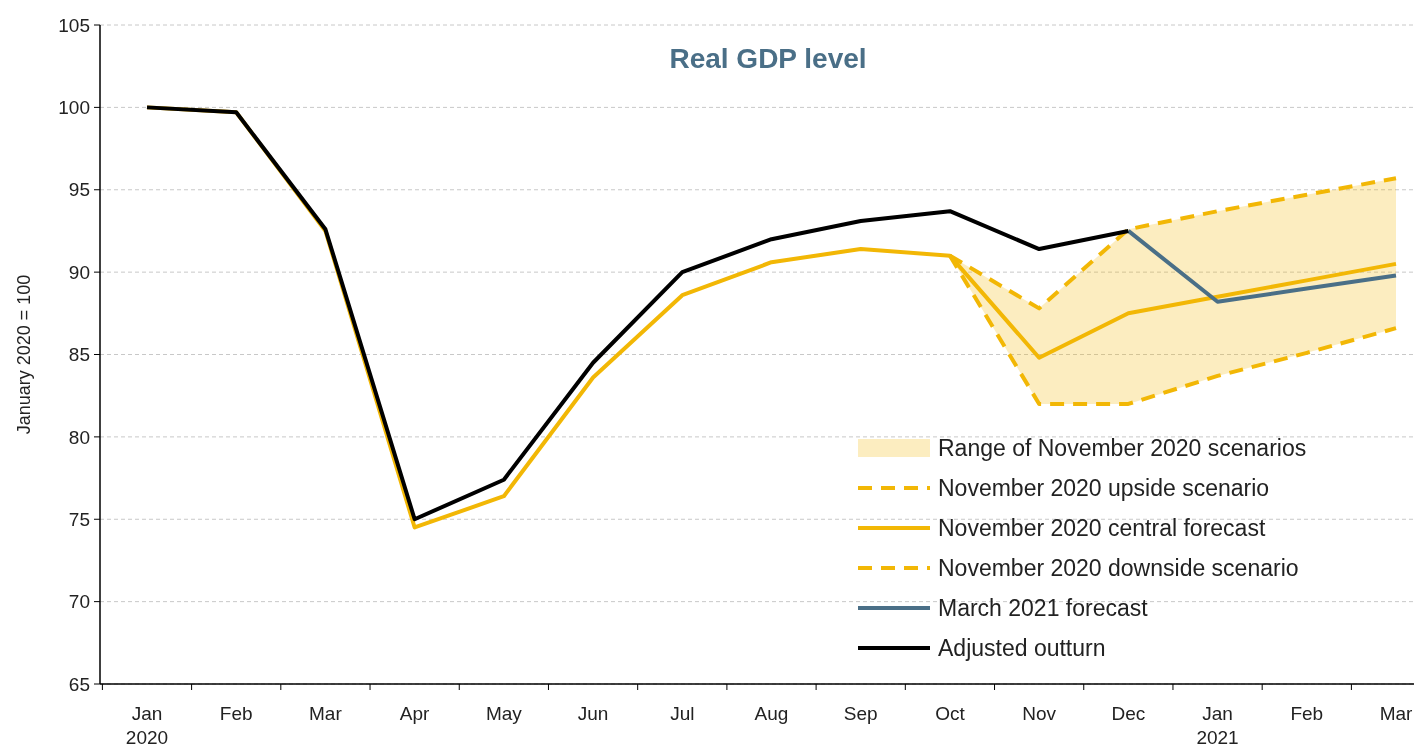  Describe the element at coordinates (79, 684) in the screenshot. I see `y-tick-label: 65` at that location.